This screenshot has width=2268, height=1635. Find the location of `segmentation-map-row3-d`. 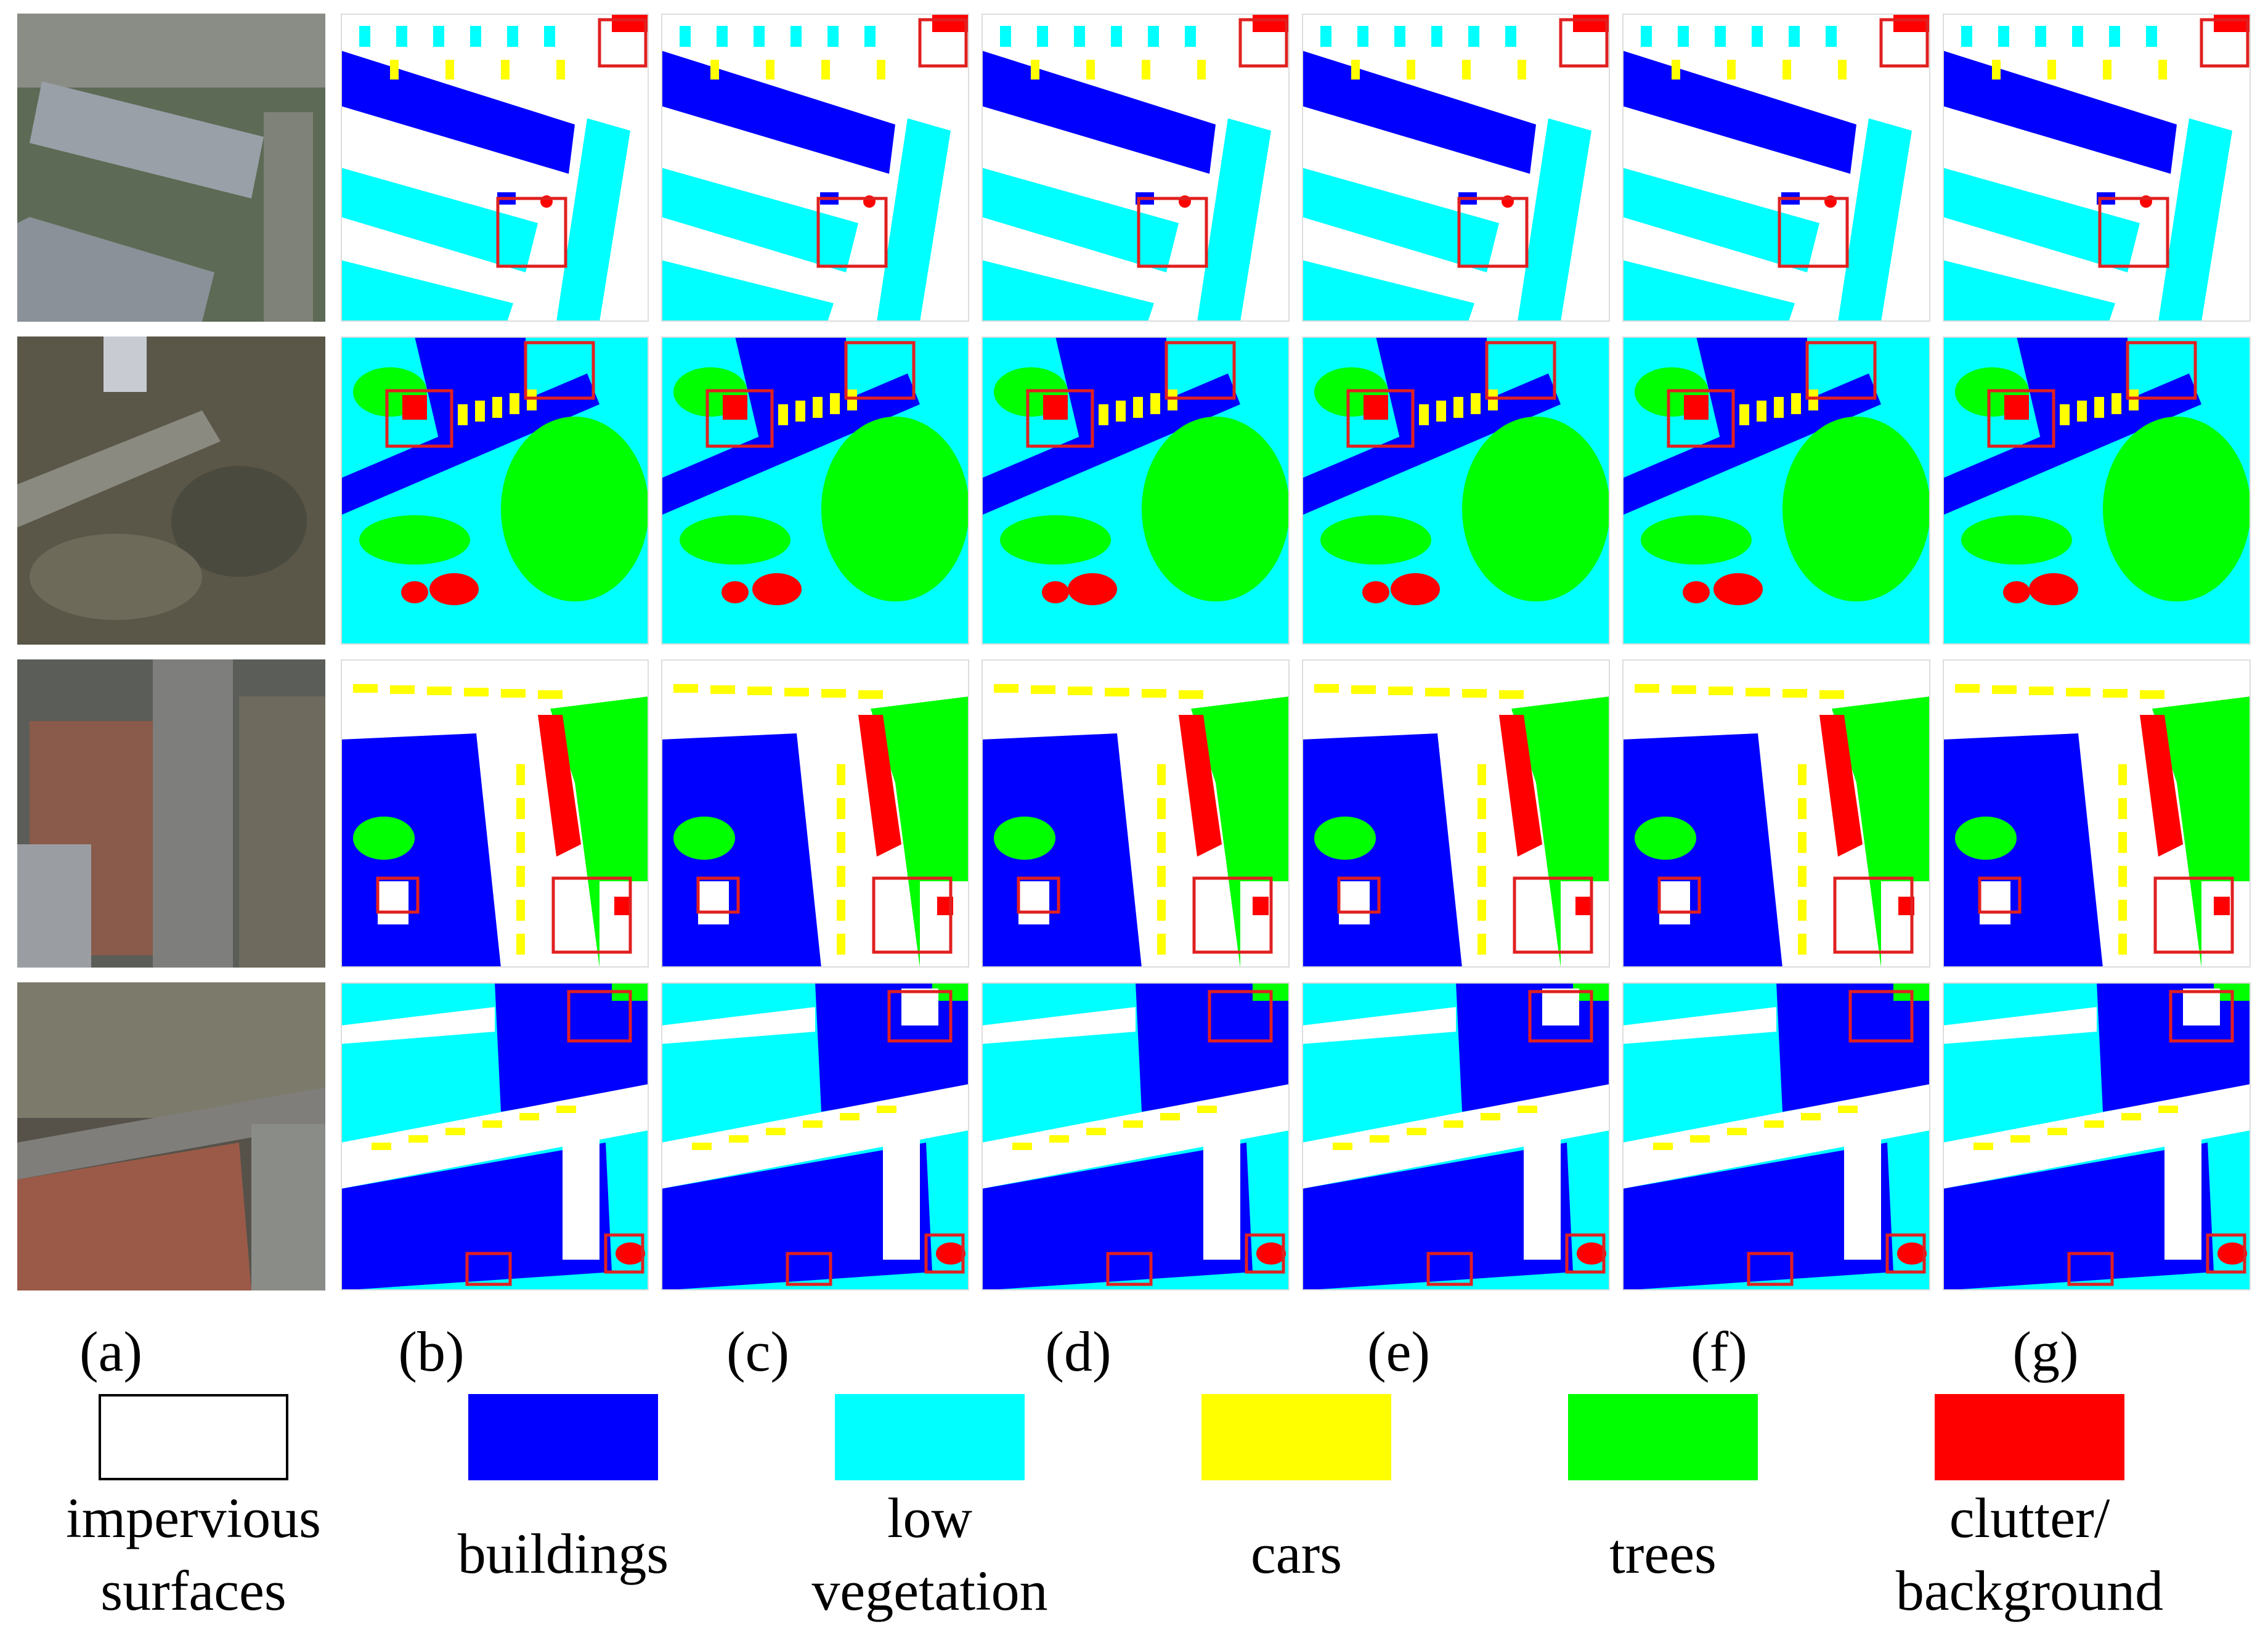

segmentation-map-row3-d is located at coordinates (1136, 814).